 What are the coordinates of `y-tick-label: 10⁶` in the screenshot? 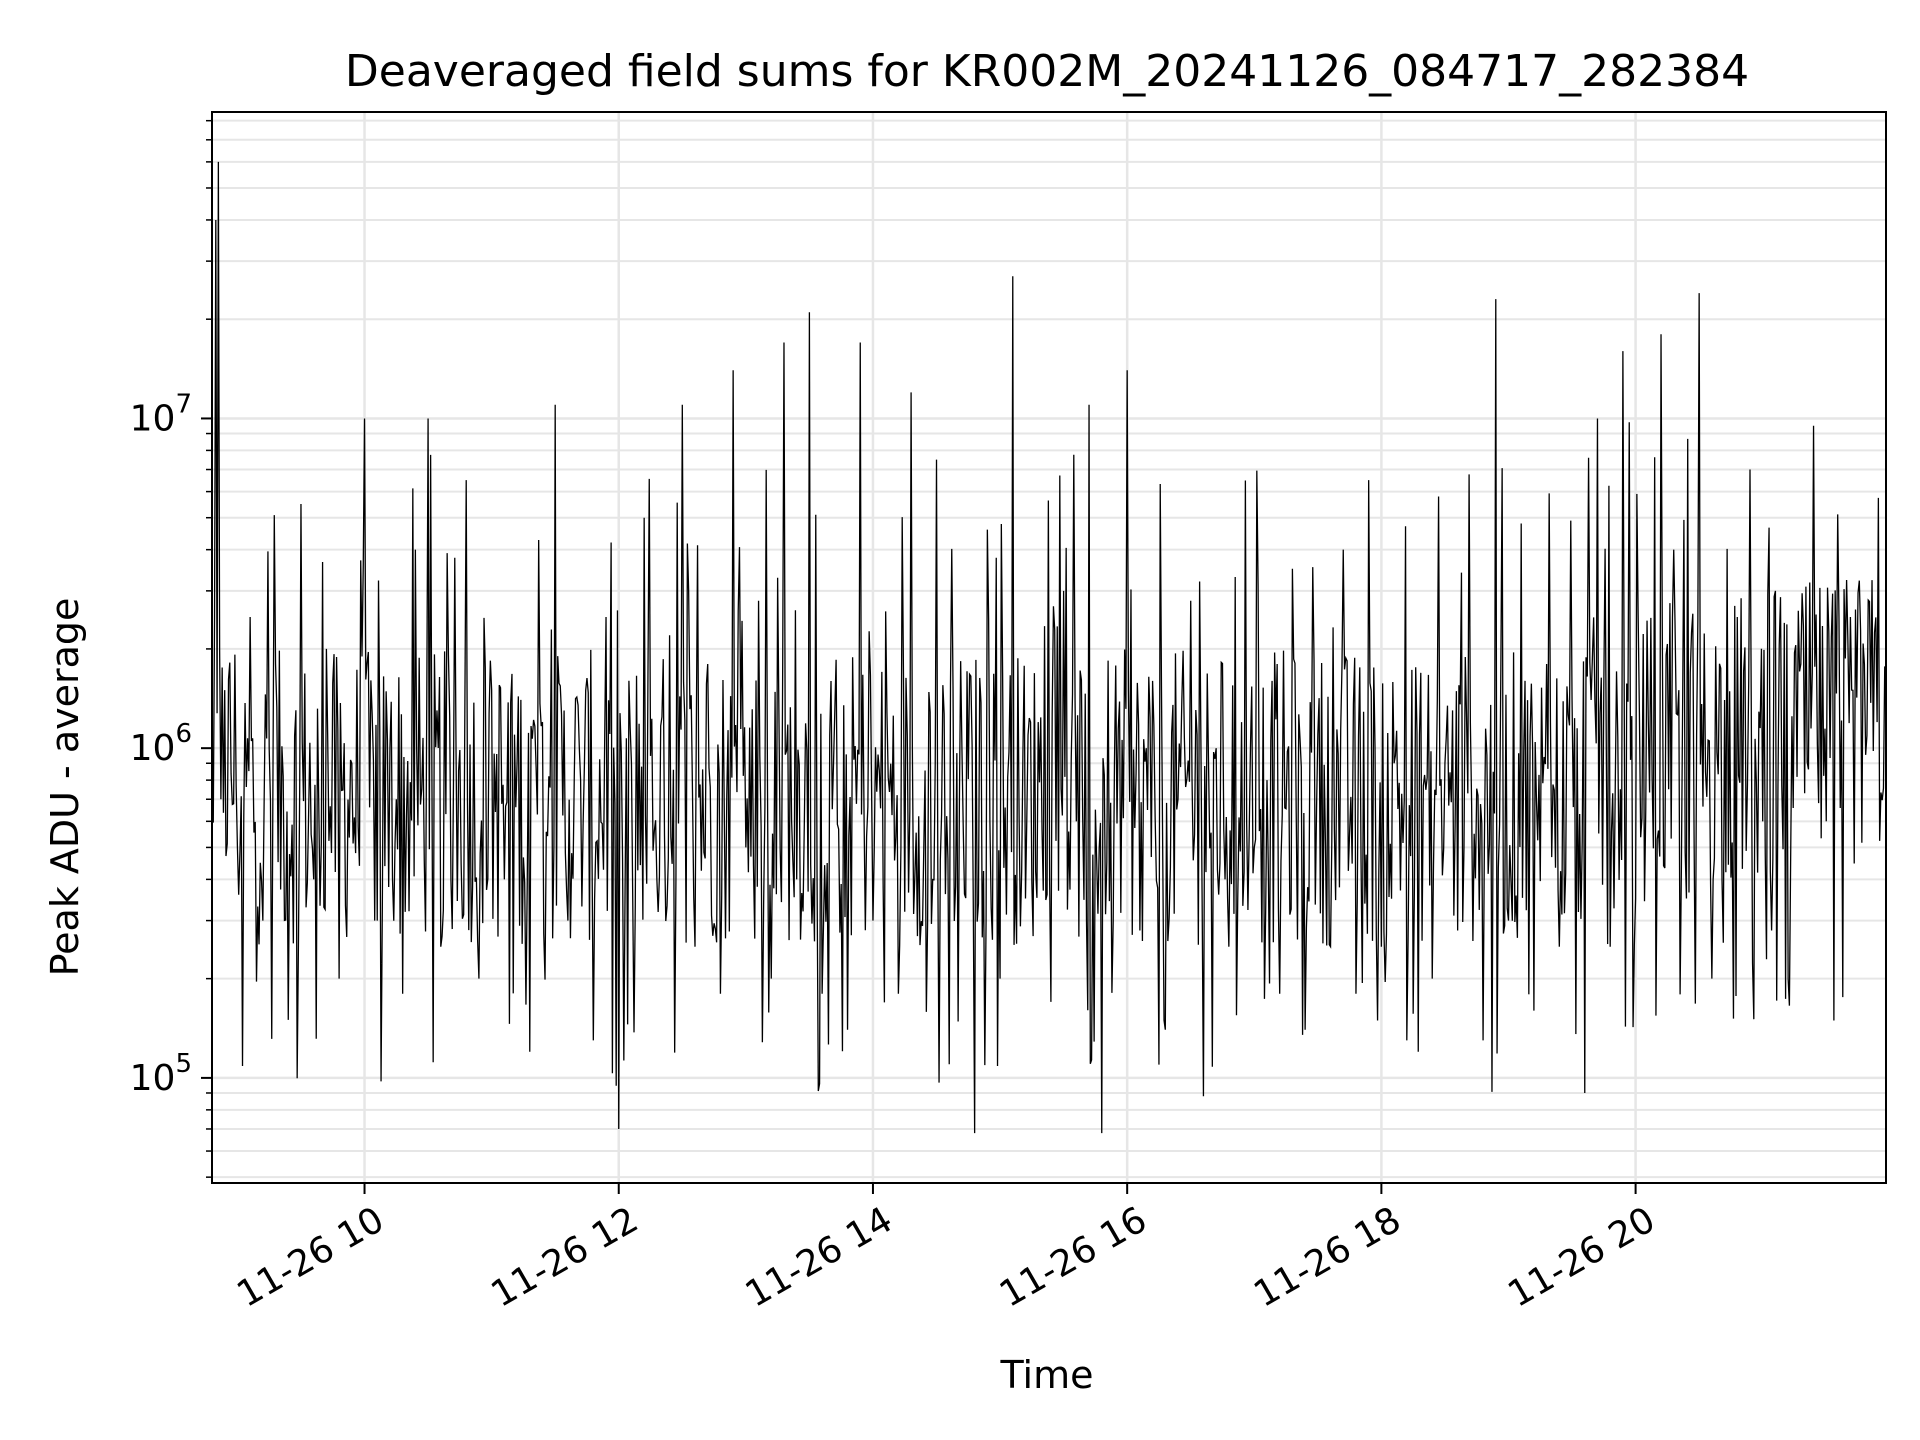 It's located at (161, 744).